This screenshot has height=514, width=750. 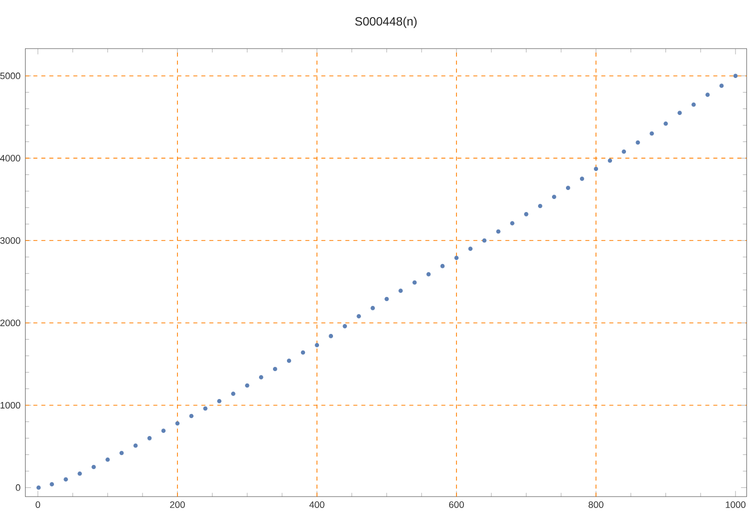 I want to click on y-tick-label: 0, so click(x=18, y=487).